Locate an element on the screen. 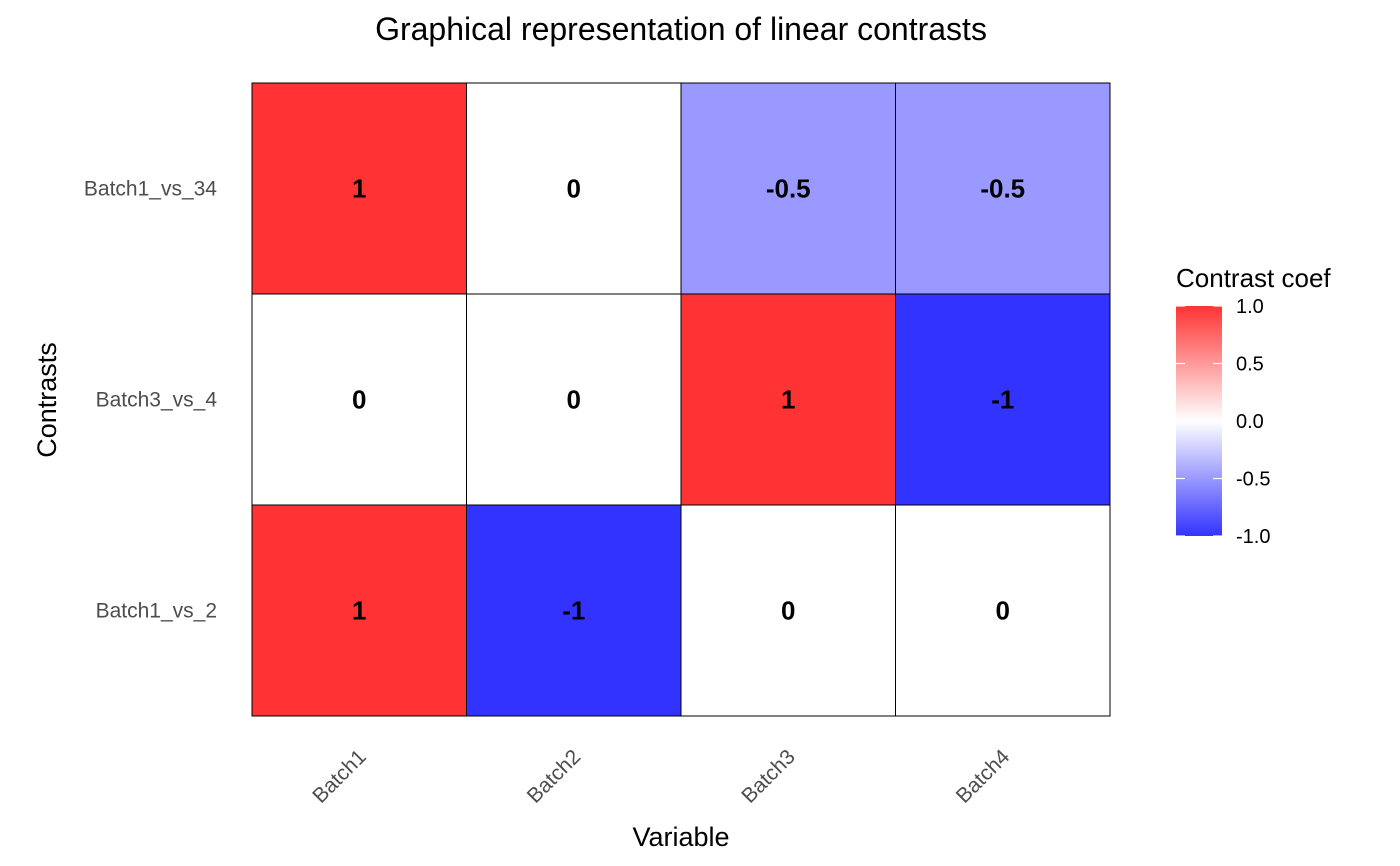 Image resolution: width=1400 pixels, height=866 pixels. legend-ticks: 1.0 0.5 0.0 -0.5 -1.0 is located at coordinates (1223, 422).